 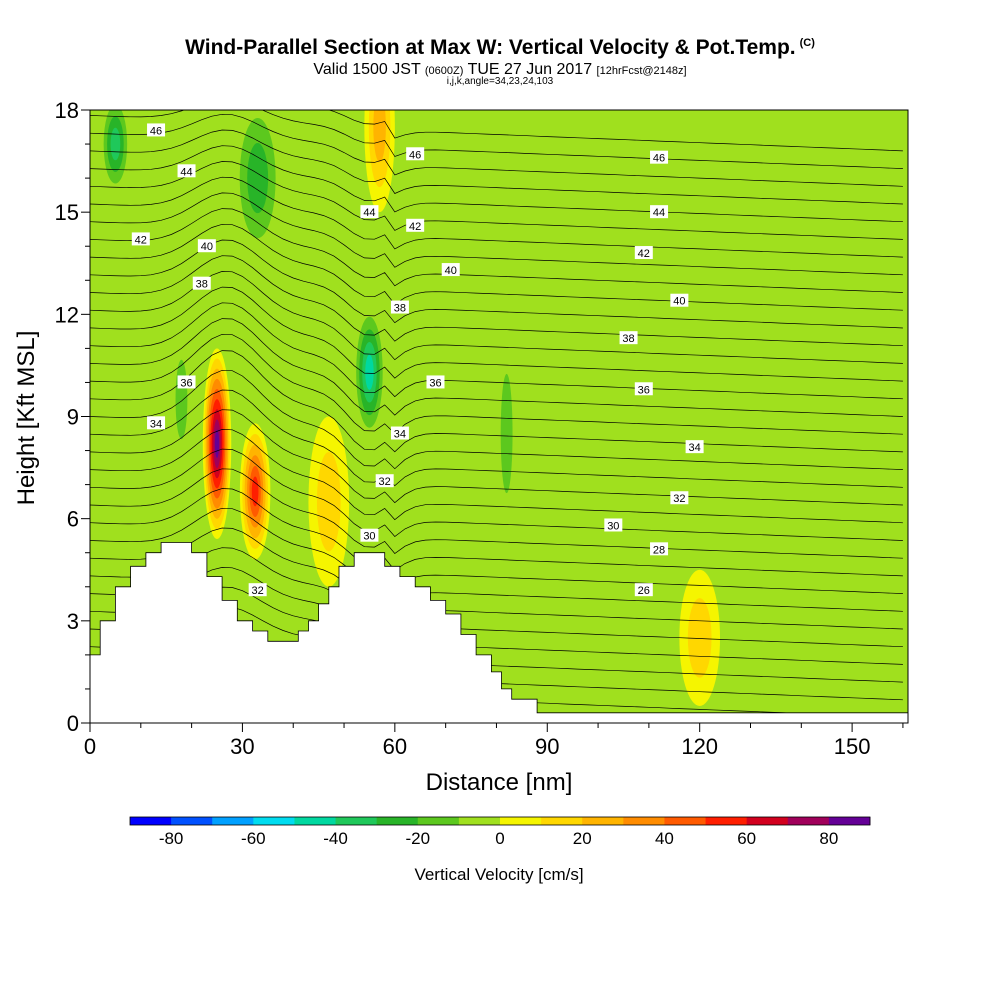 I want to click on x-tick-label: 90, so click(x=547, y=746).